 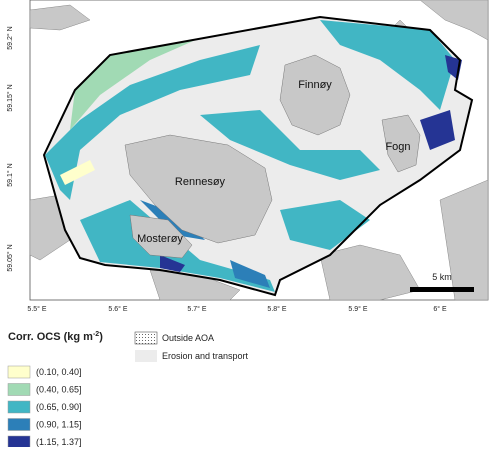 I want to click on place-label: Finnøy, so click(x=315, y=85).